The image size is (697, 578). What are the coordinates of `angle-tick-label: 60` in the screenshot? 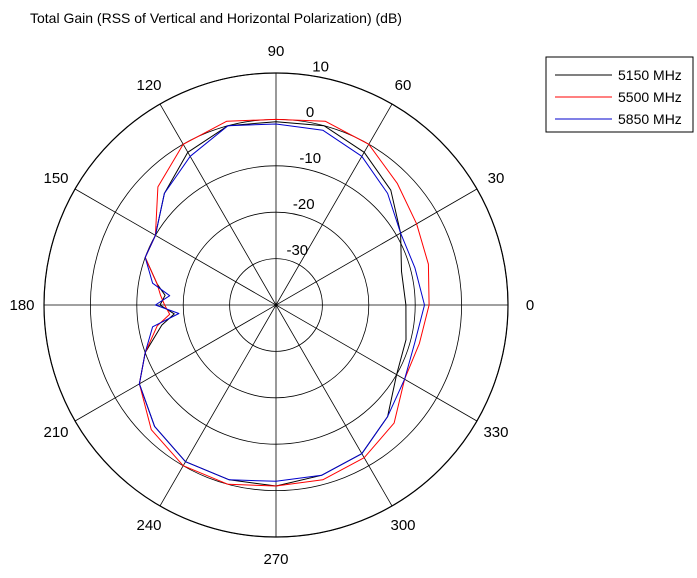 It's located at (403, 85).